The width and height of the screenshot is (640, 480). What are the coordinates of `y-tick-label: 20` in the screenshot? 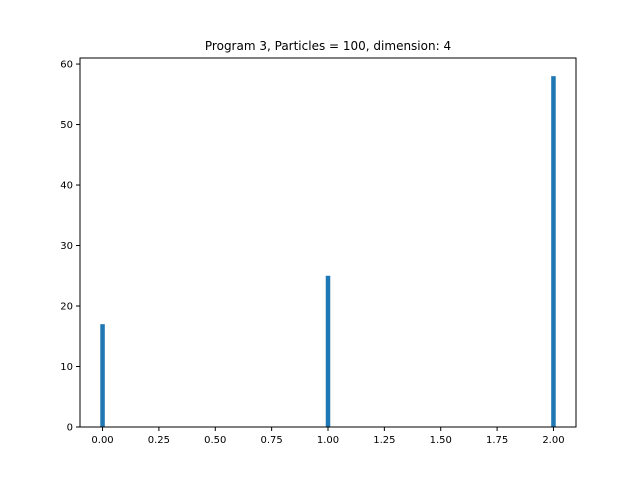 It's located at (66, 307).